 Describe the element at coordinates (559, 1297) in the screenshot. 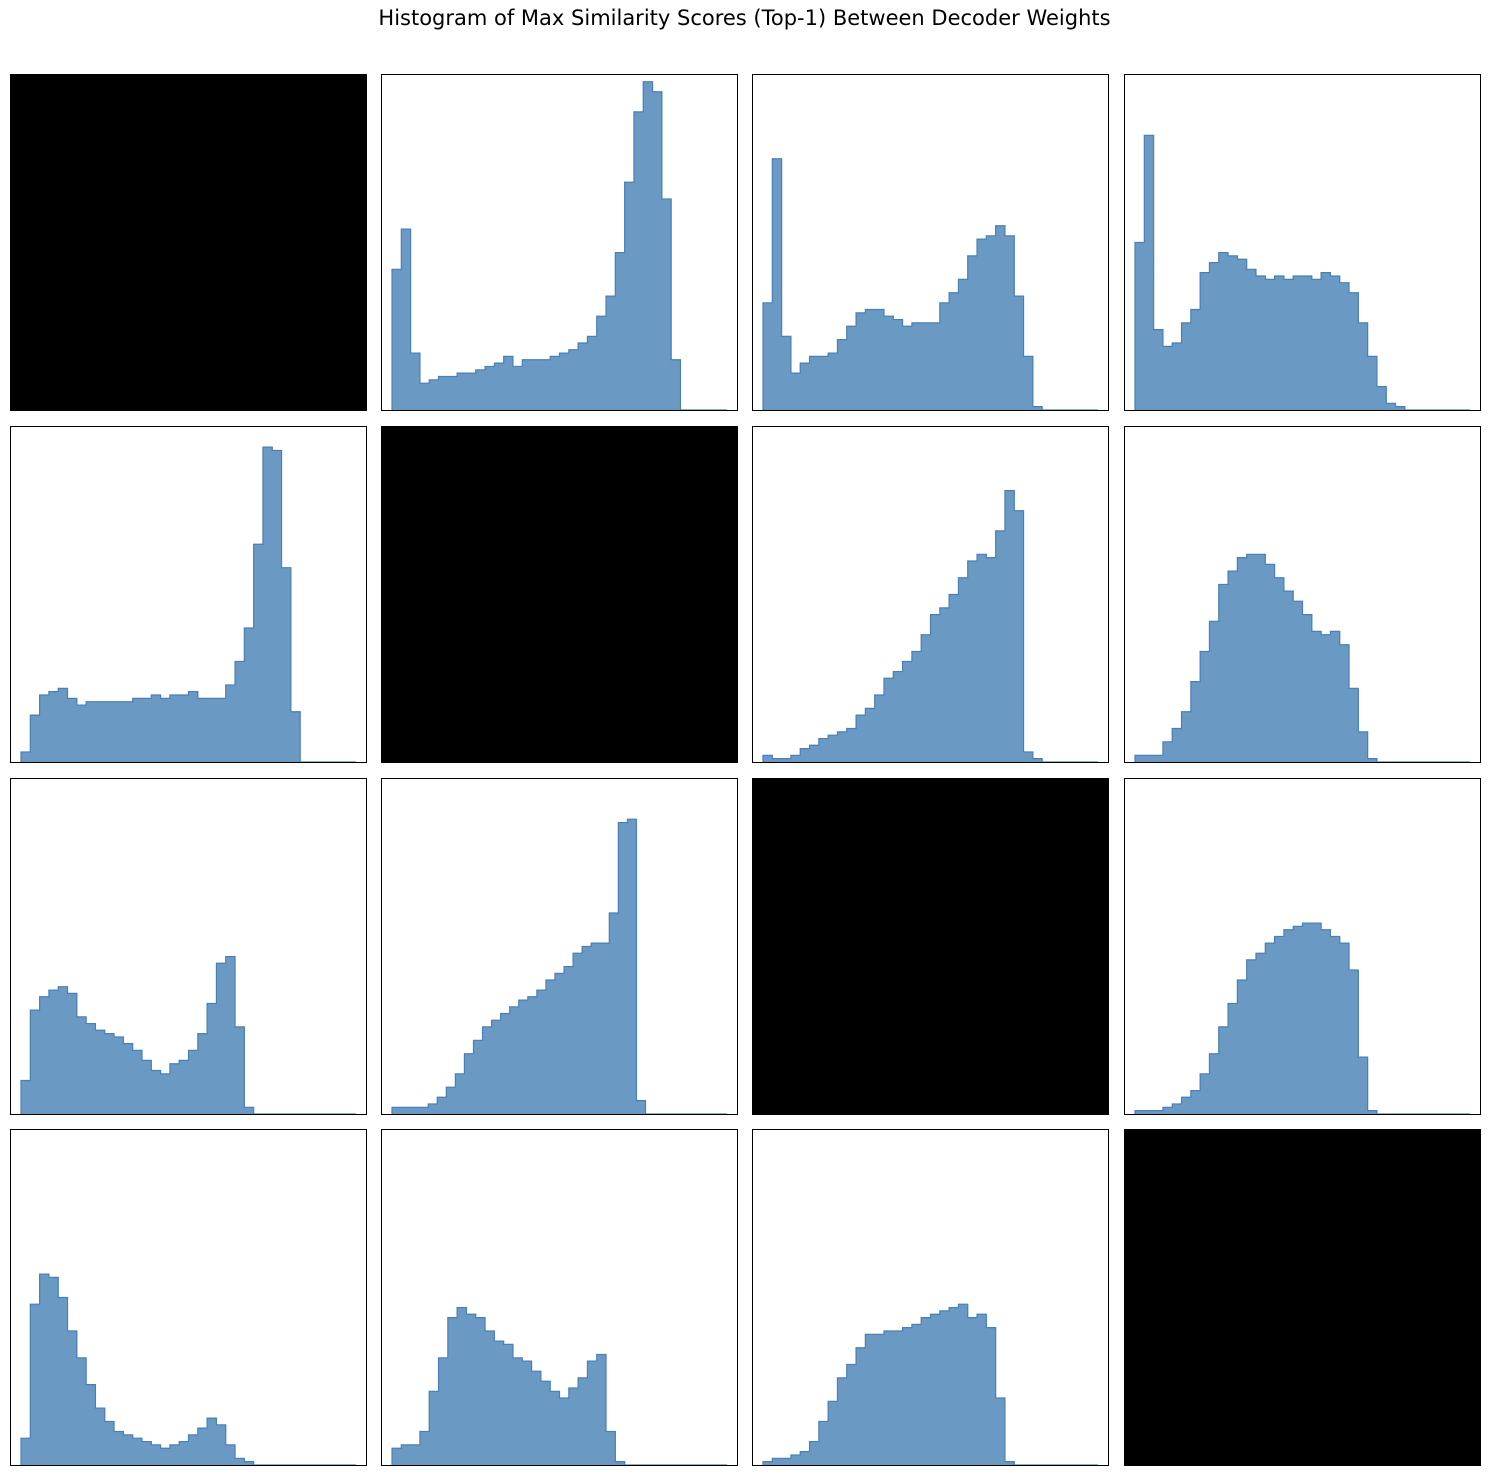

I see `histogram-panel-r3-c1` at that location.